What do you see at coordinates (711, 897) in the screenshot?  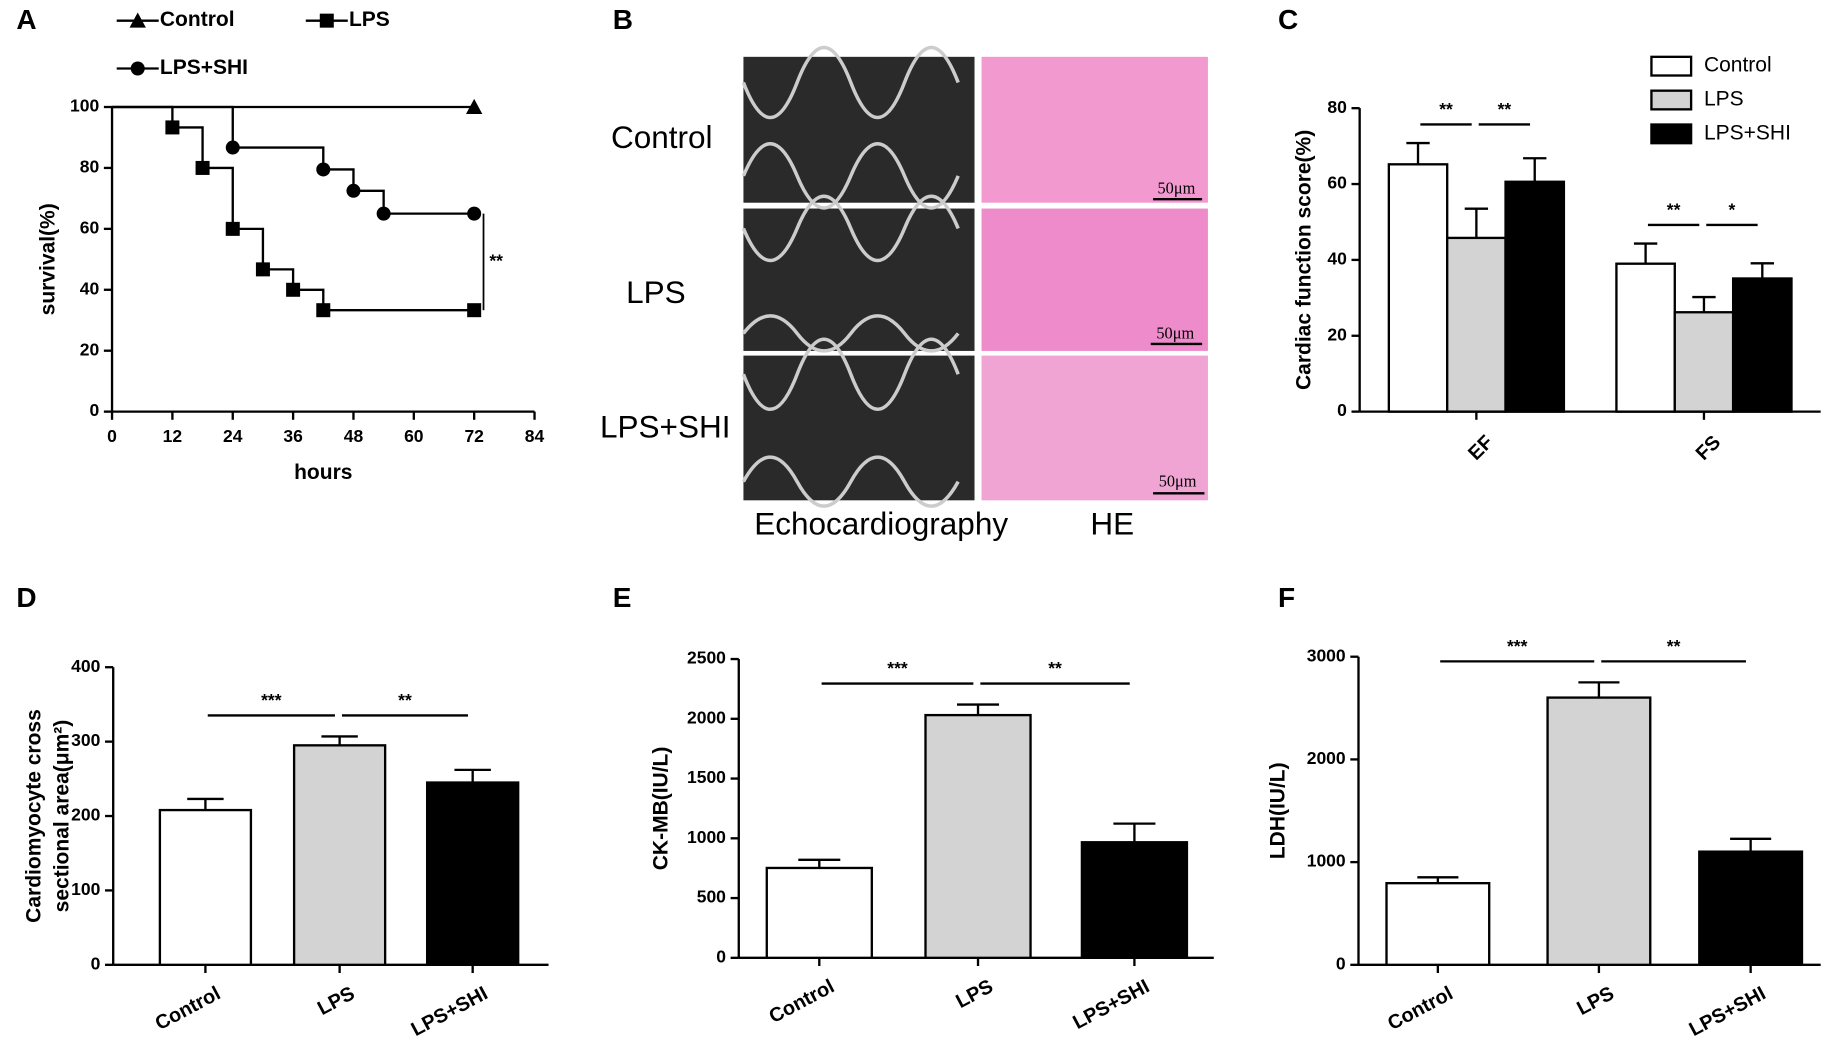 I see `y-tick-label: 500` at bounding box center [711, 897].